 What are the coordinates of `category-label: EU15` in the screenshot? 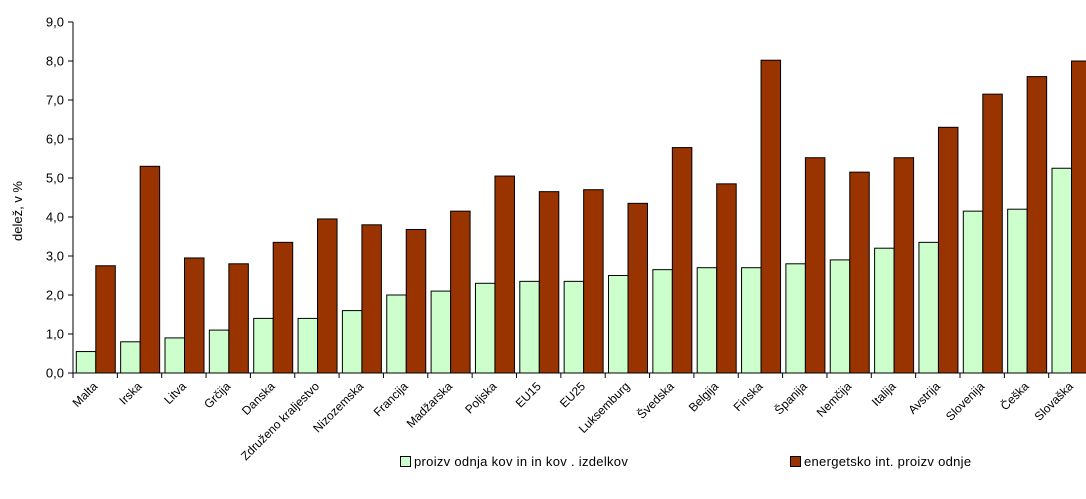 It's located at (528, 394).